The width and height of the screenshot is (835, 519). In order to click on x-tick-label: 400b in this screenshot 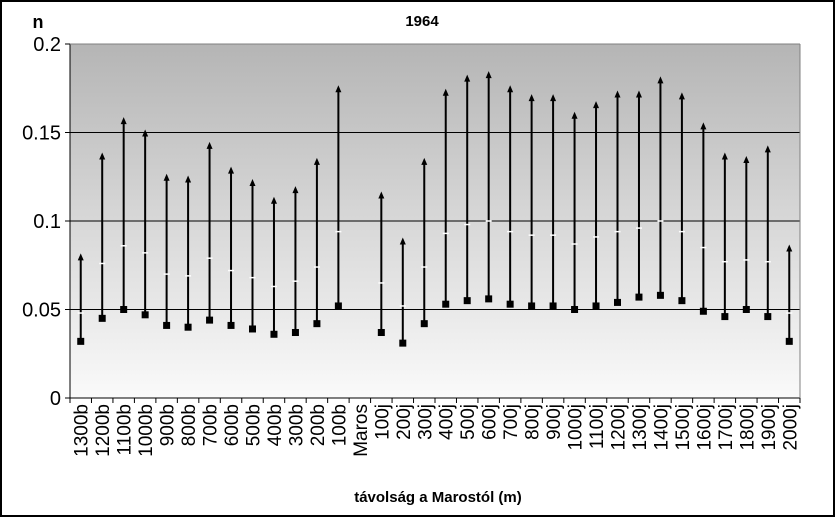, I will do `click(275, 425)`.